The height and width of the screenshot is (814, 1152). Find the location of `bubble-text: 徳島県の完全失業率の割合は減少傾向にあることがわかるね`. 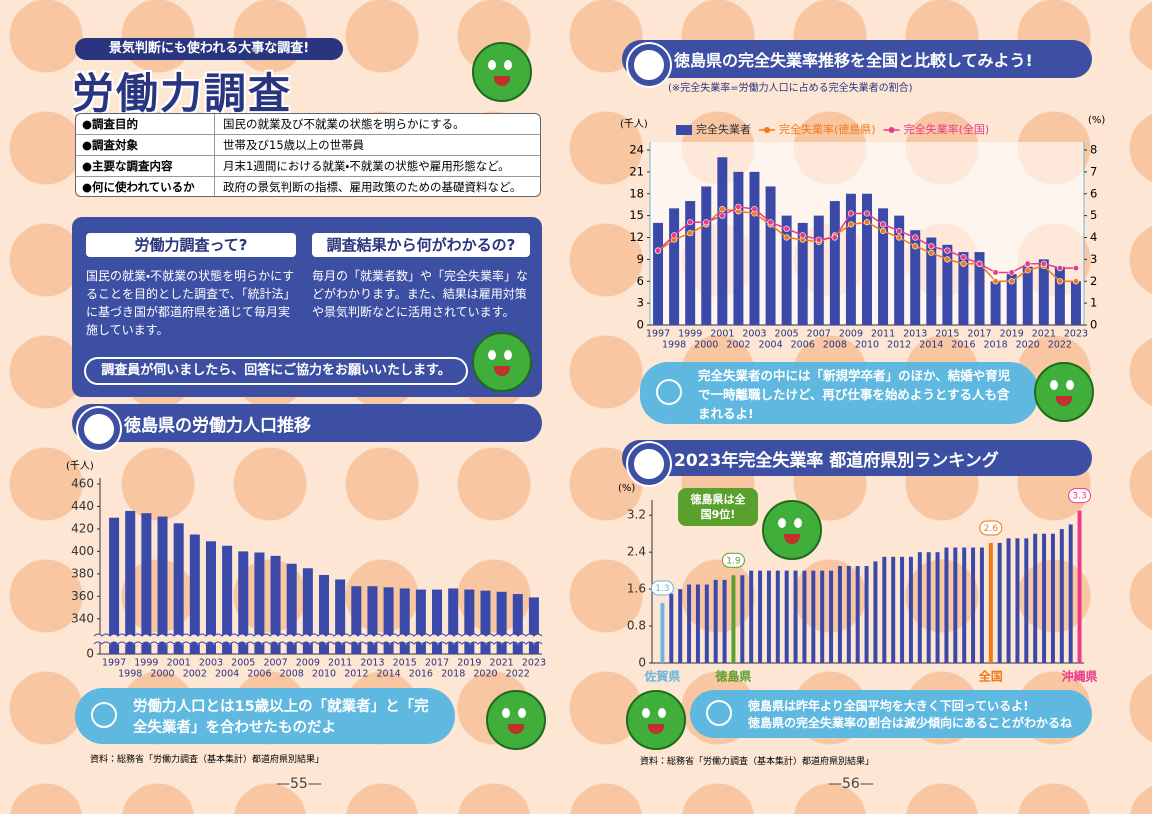

bubble-text: 徳島県の完全失業率の割合は減少傾向にあることがわかるね is located at coordinates (910, 723).